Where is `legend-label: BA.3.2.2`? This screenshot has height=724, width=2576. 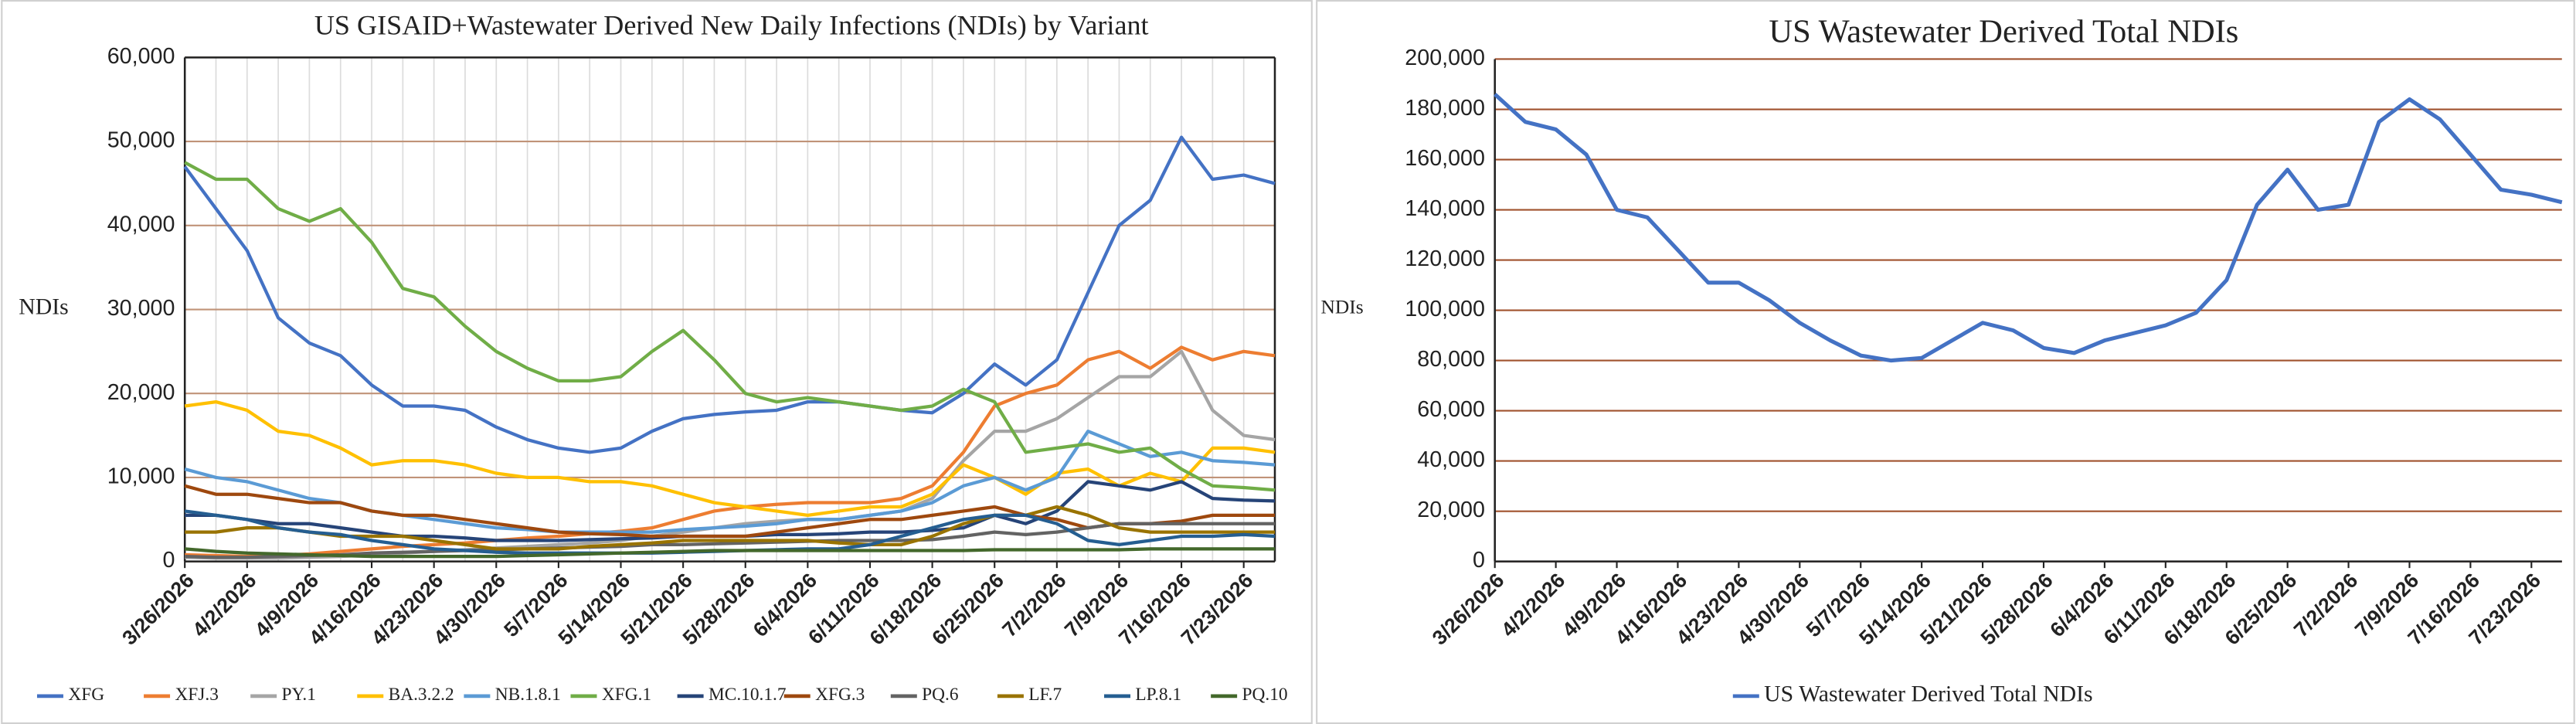 legend-label: BA.3.2.2 is located at coordinates (421, 695).